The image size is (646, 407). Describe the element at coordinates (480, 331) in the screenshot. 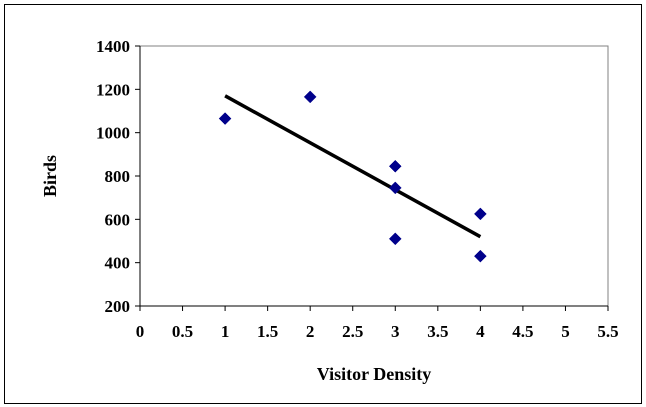

I see `x-tick-label: 4` at that location.